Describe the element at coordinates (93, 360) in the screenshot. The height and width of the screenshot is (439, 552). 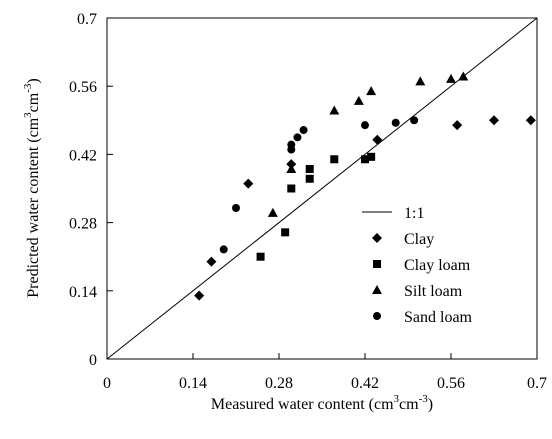
I see `y-tick-label: 0` at that location.